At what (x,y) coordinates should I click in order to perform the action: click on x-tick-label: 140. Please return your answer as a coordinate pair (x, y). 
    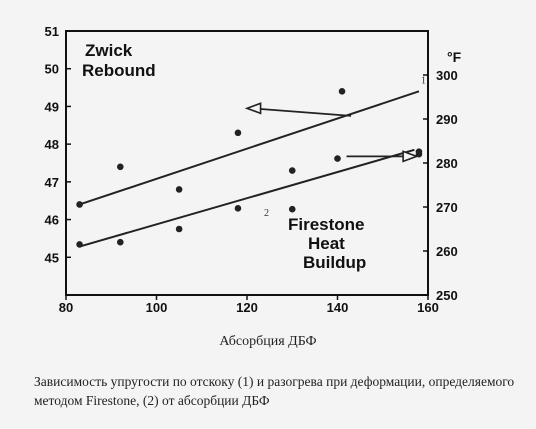
    Looking at the image, I should click on (338, 307).